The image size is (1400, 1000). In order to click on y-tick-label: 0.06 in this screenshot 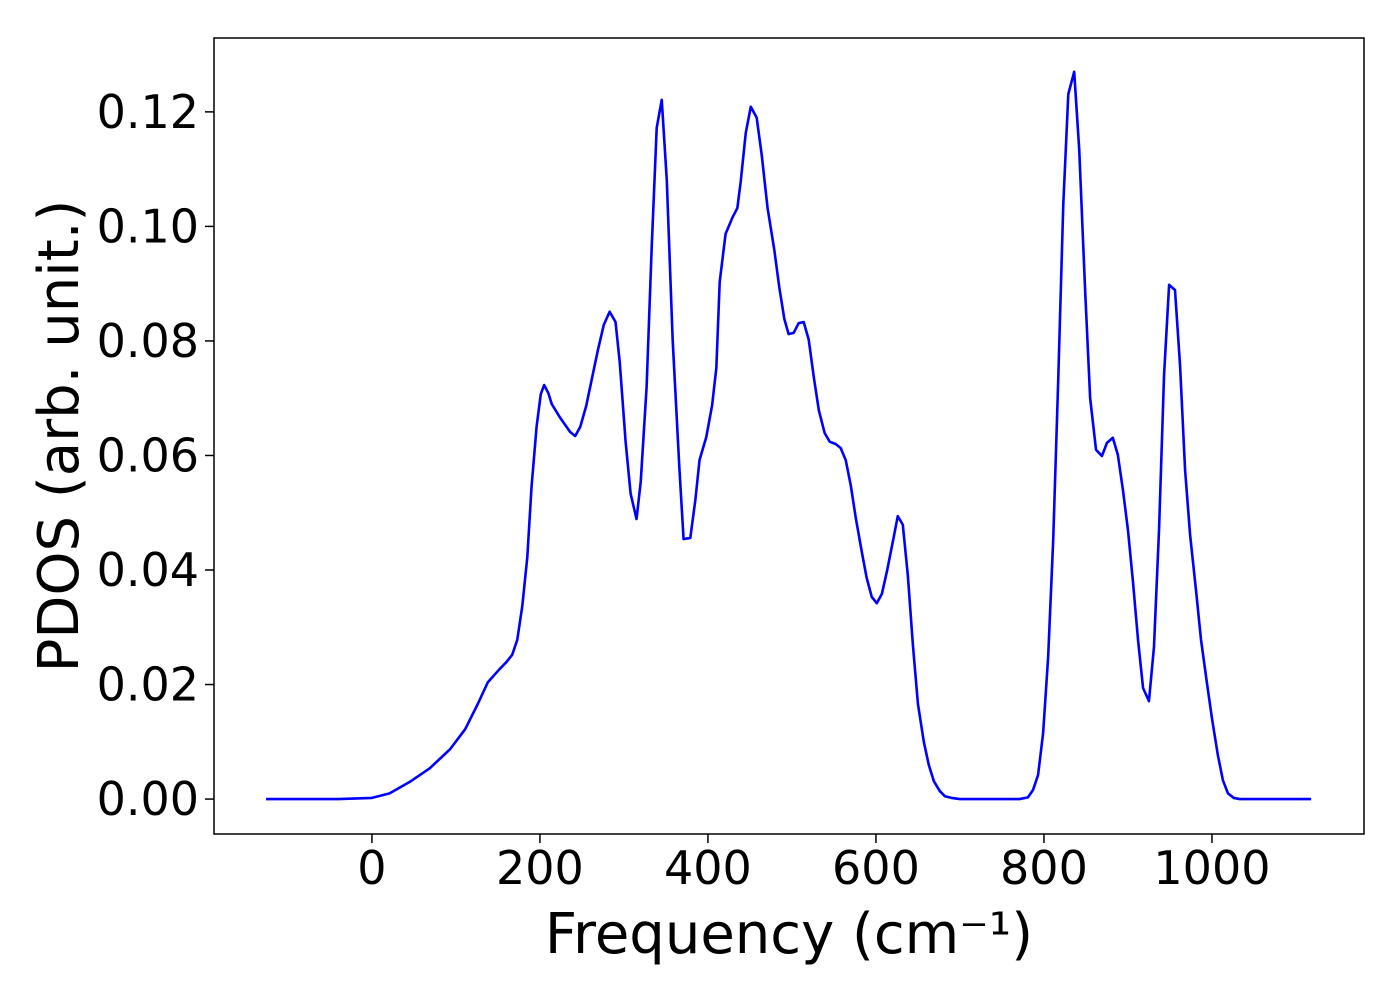, I will do `click(148, 455)`.